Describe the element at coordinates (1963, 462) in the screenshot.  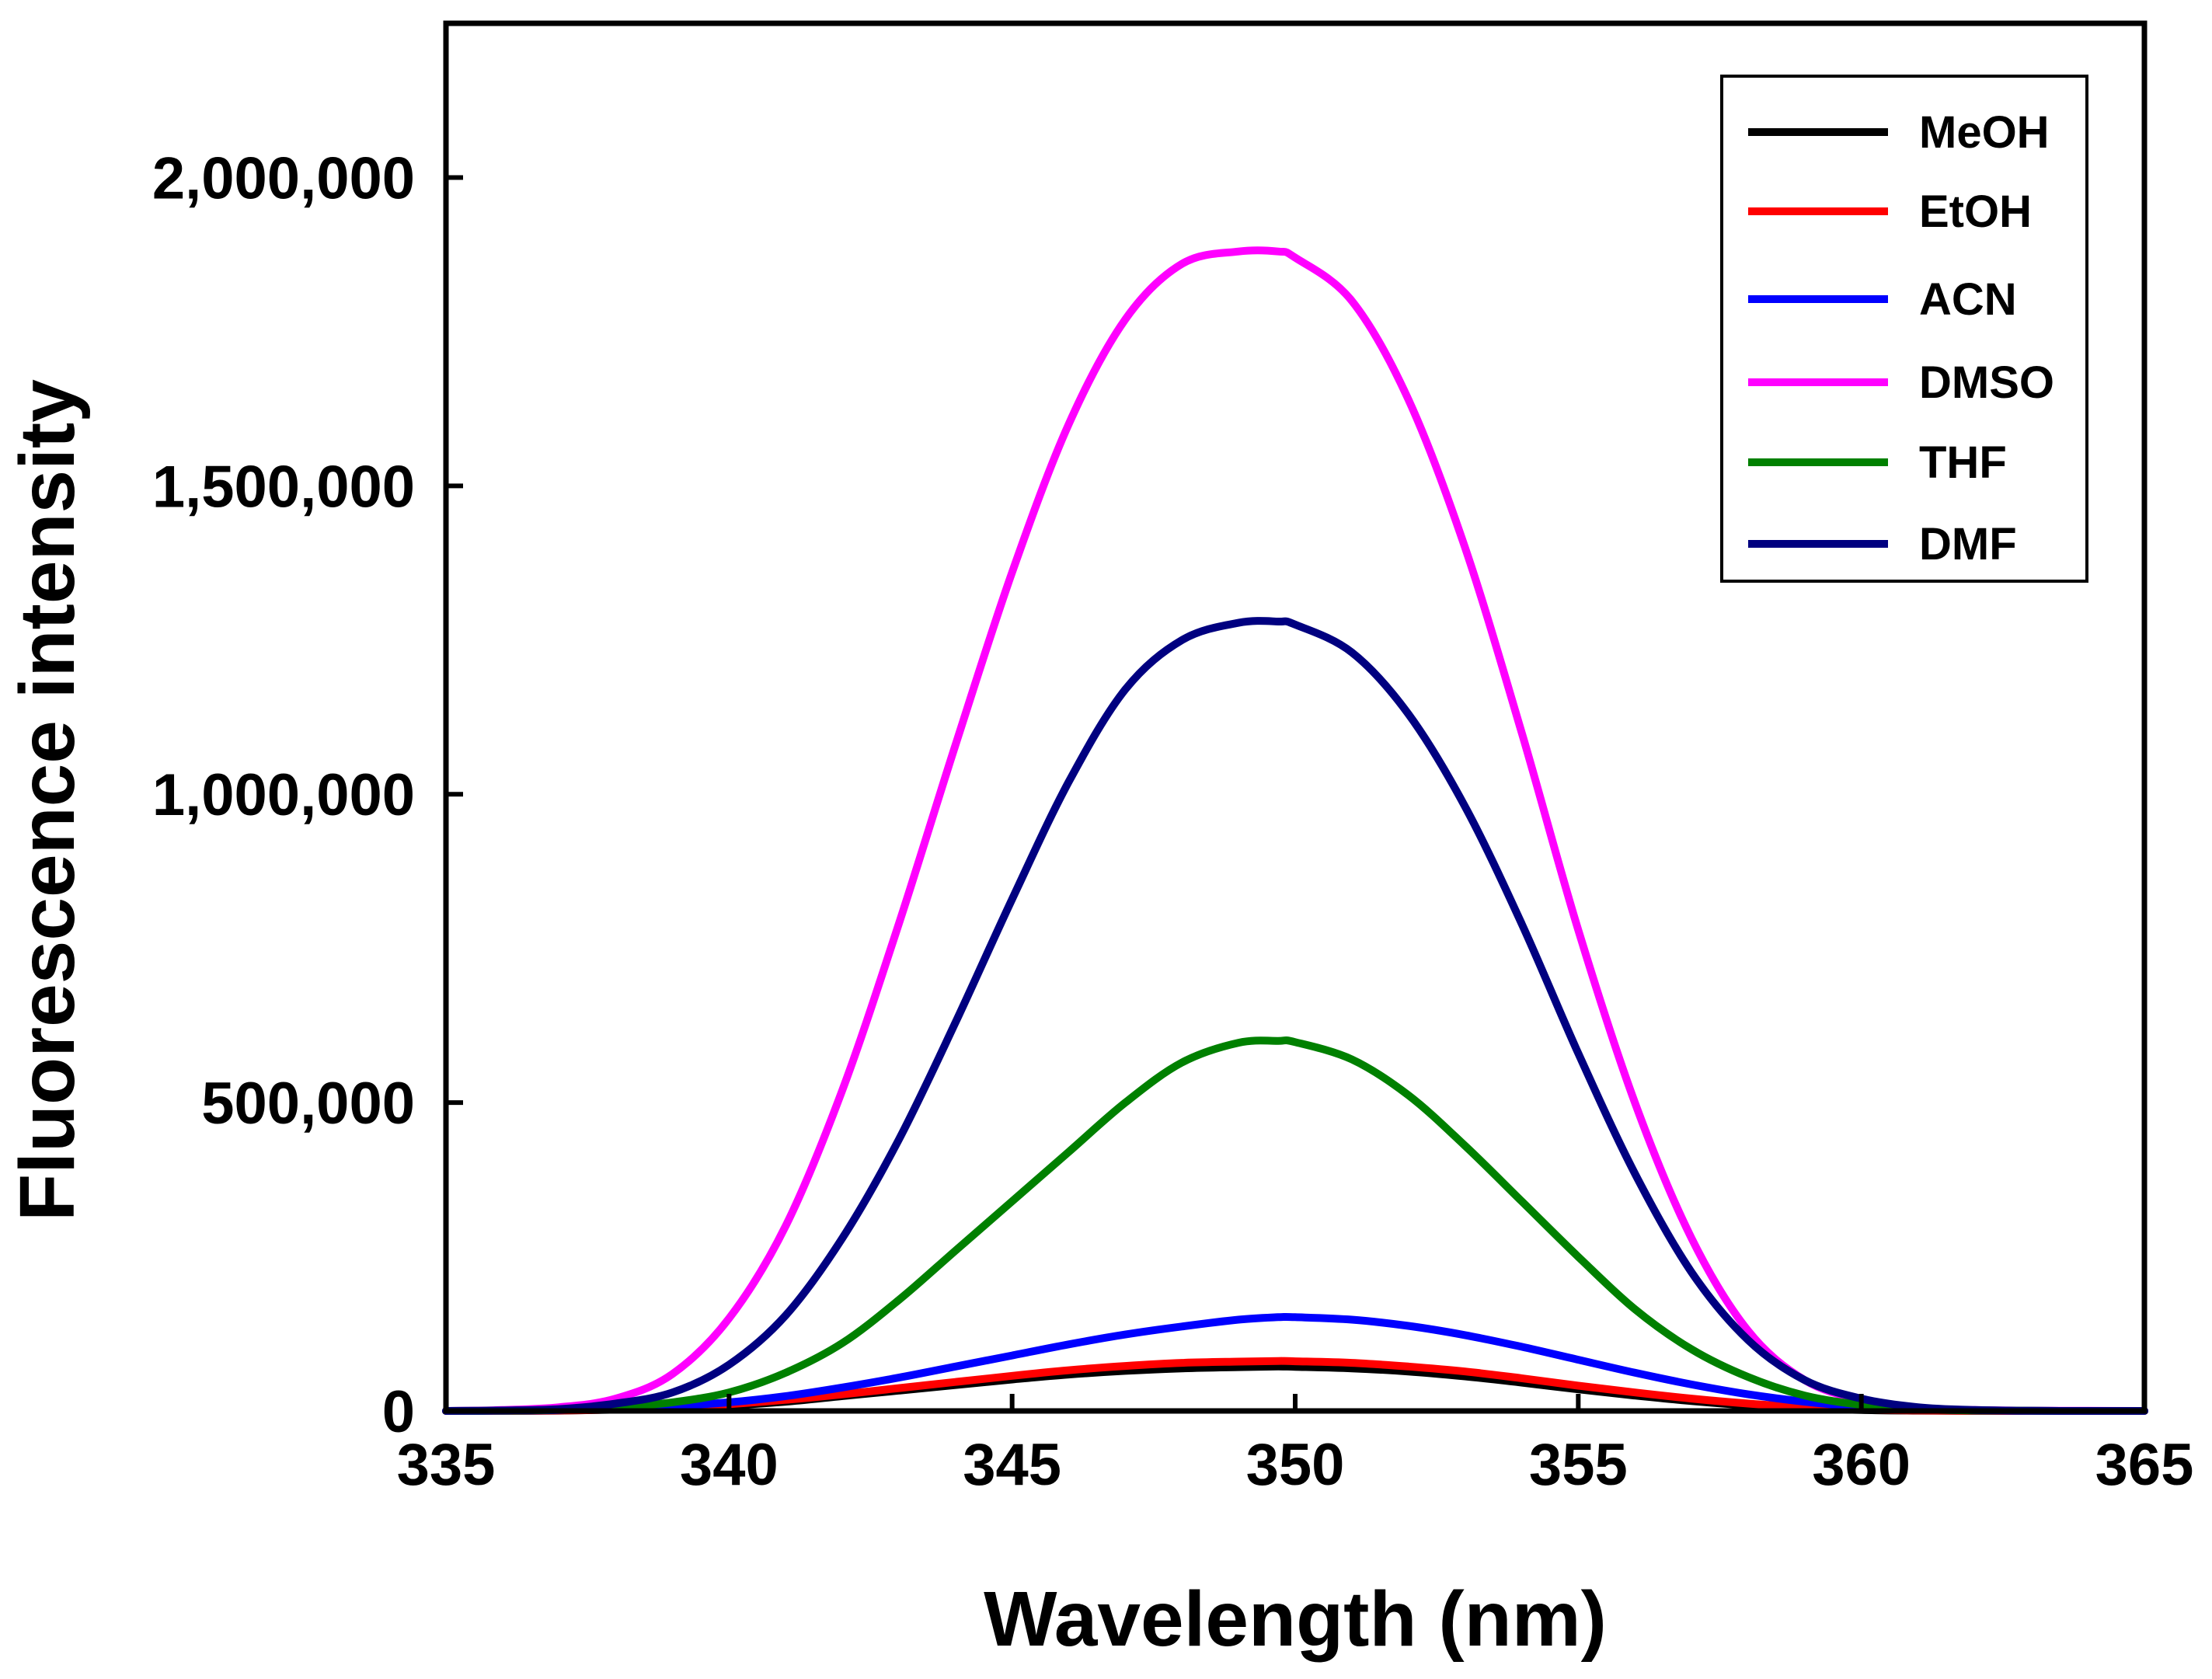
I see `legend-label-thf: THF` at that location.